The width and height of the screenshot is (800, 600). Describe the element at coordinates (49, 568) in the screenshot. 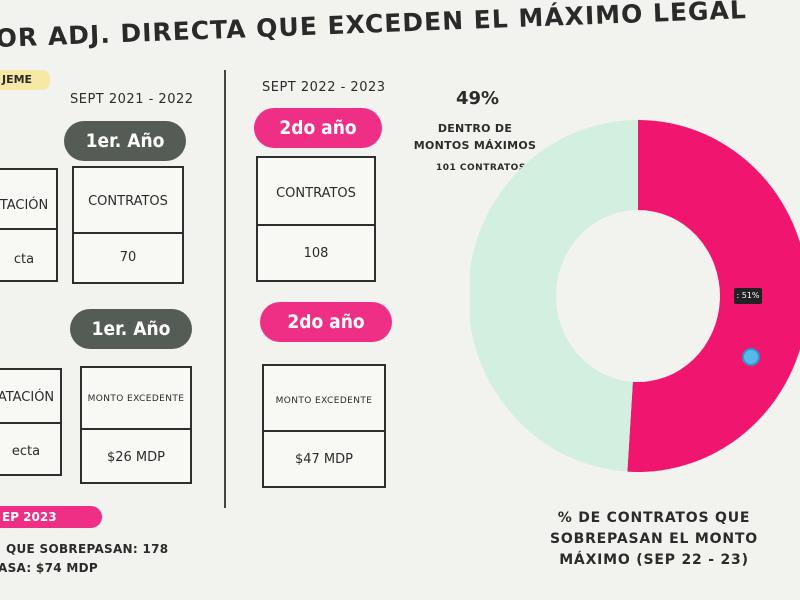

I see `footer-line-2: ASA: $74 MDP` at that location.